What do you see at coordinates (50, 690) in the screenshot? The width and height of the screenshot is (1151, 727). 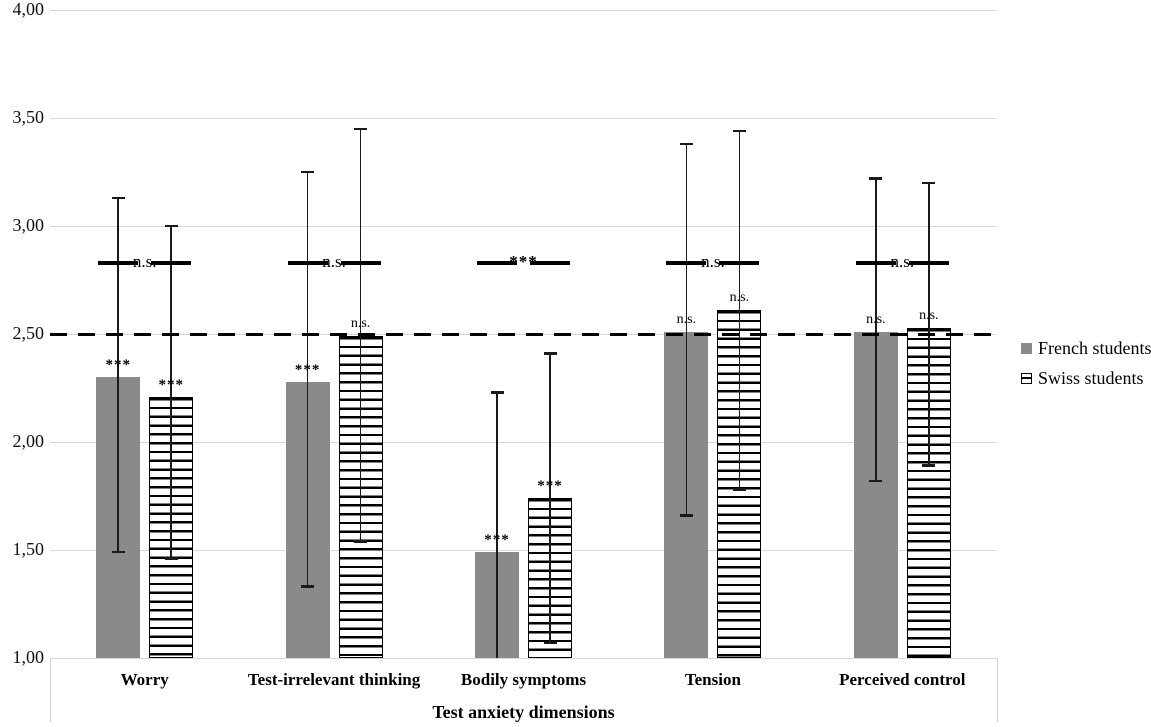 I see `axis-area-left-border` at bounding box center [50, 690].